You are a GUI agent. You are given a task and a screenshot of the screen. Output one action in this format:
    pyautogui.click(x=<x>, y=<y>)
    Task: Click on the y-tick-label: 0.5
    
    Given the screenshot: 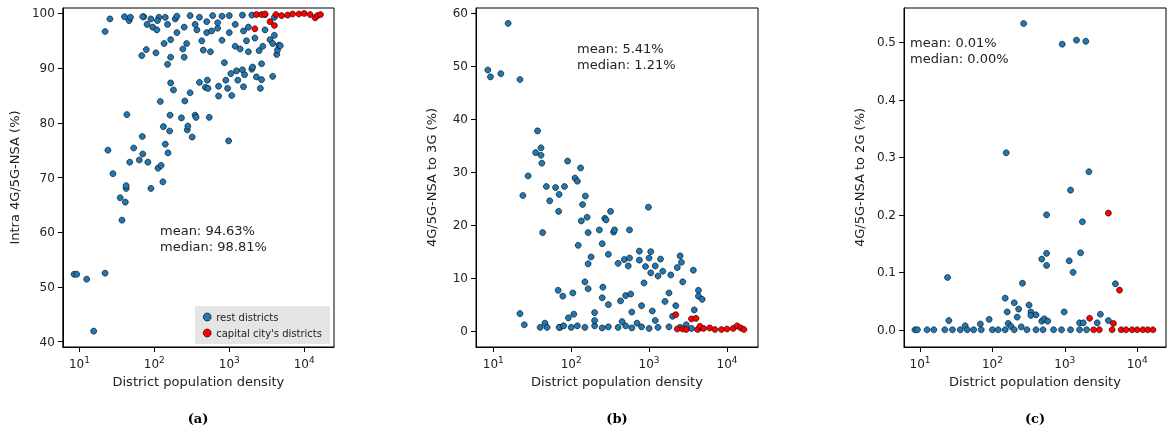 What is the action you would take?
    pyautogui.click(x=886, y=42)
    